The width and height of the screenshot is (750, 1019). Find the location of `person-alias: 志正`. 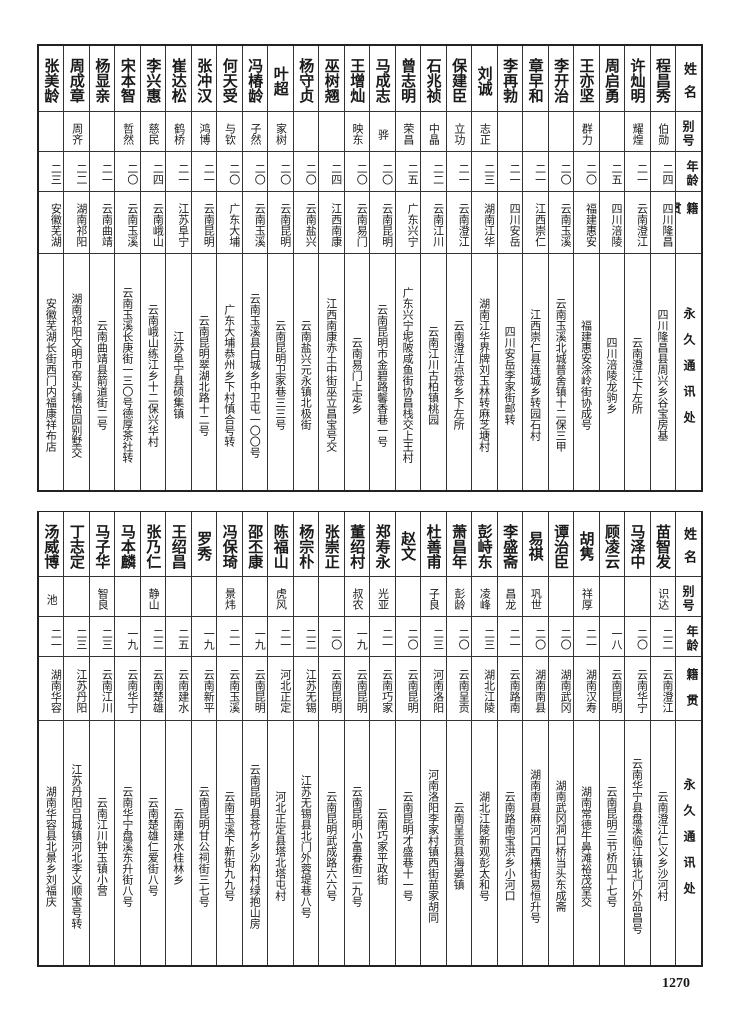

person-alias: 志正 is located at coordinates (484, 132).